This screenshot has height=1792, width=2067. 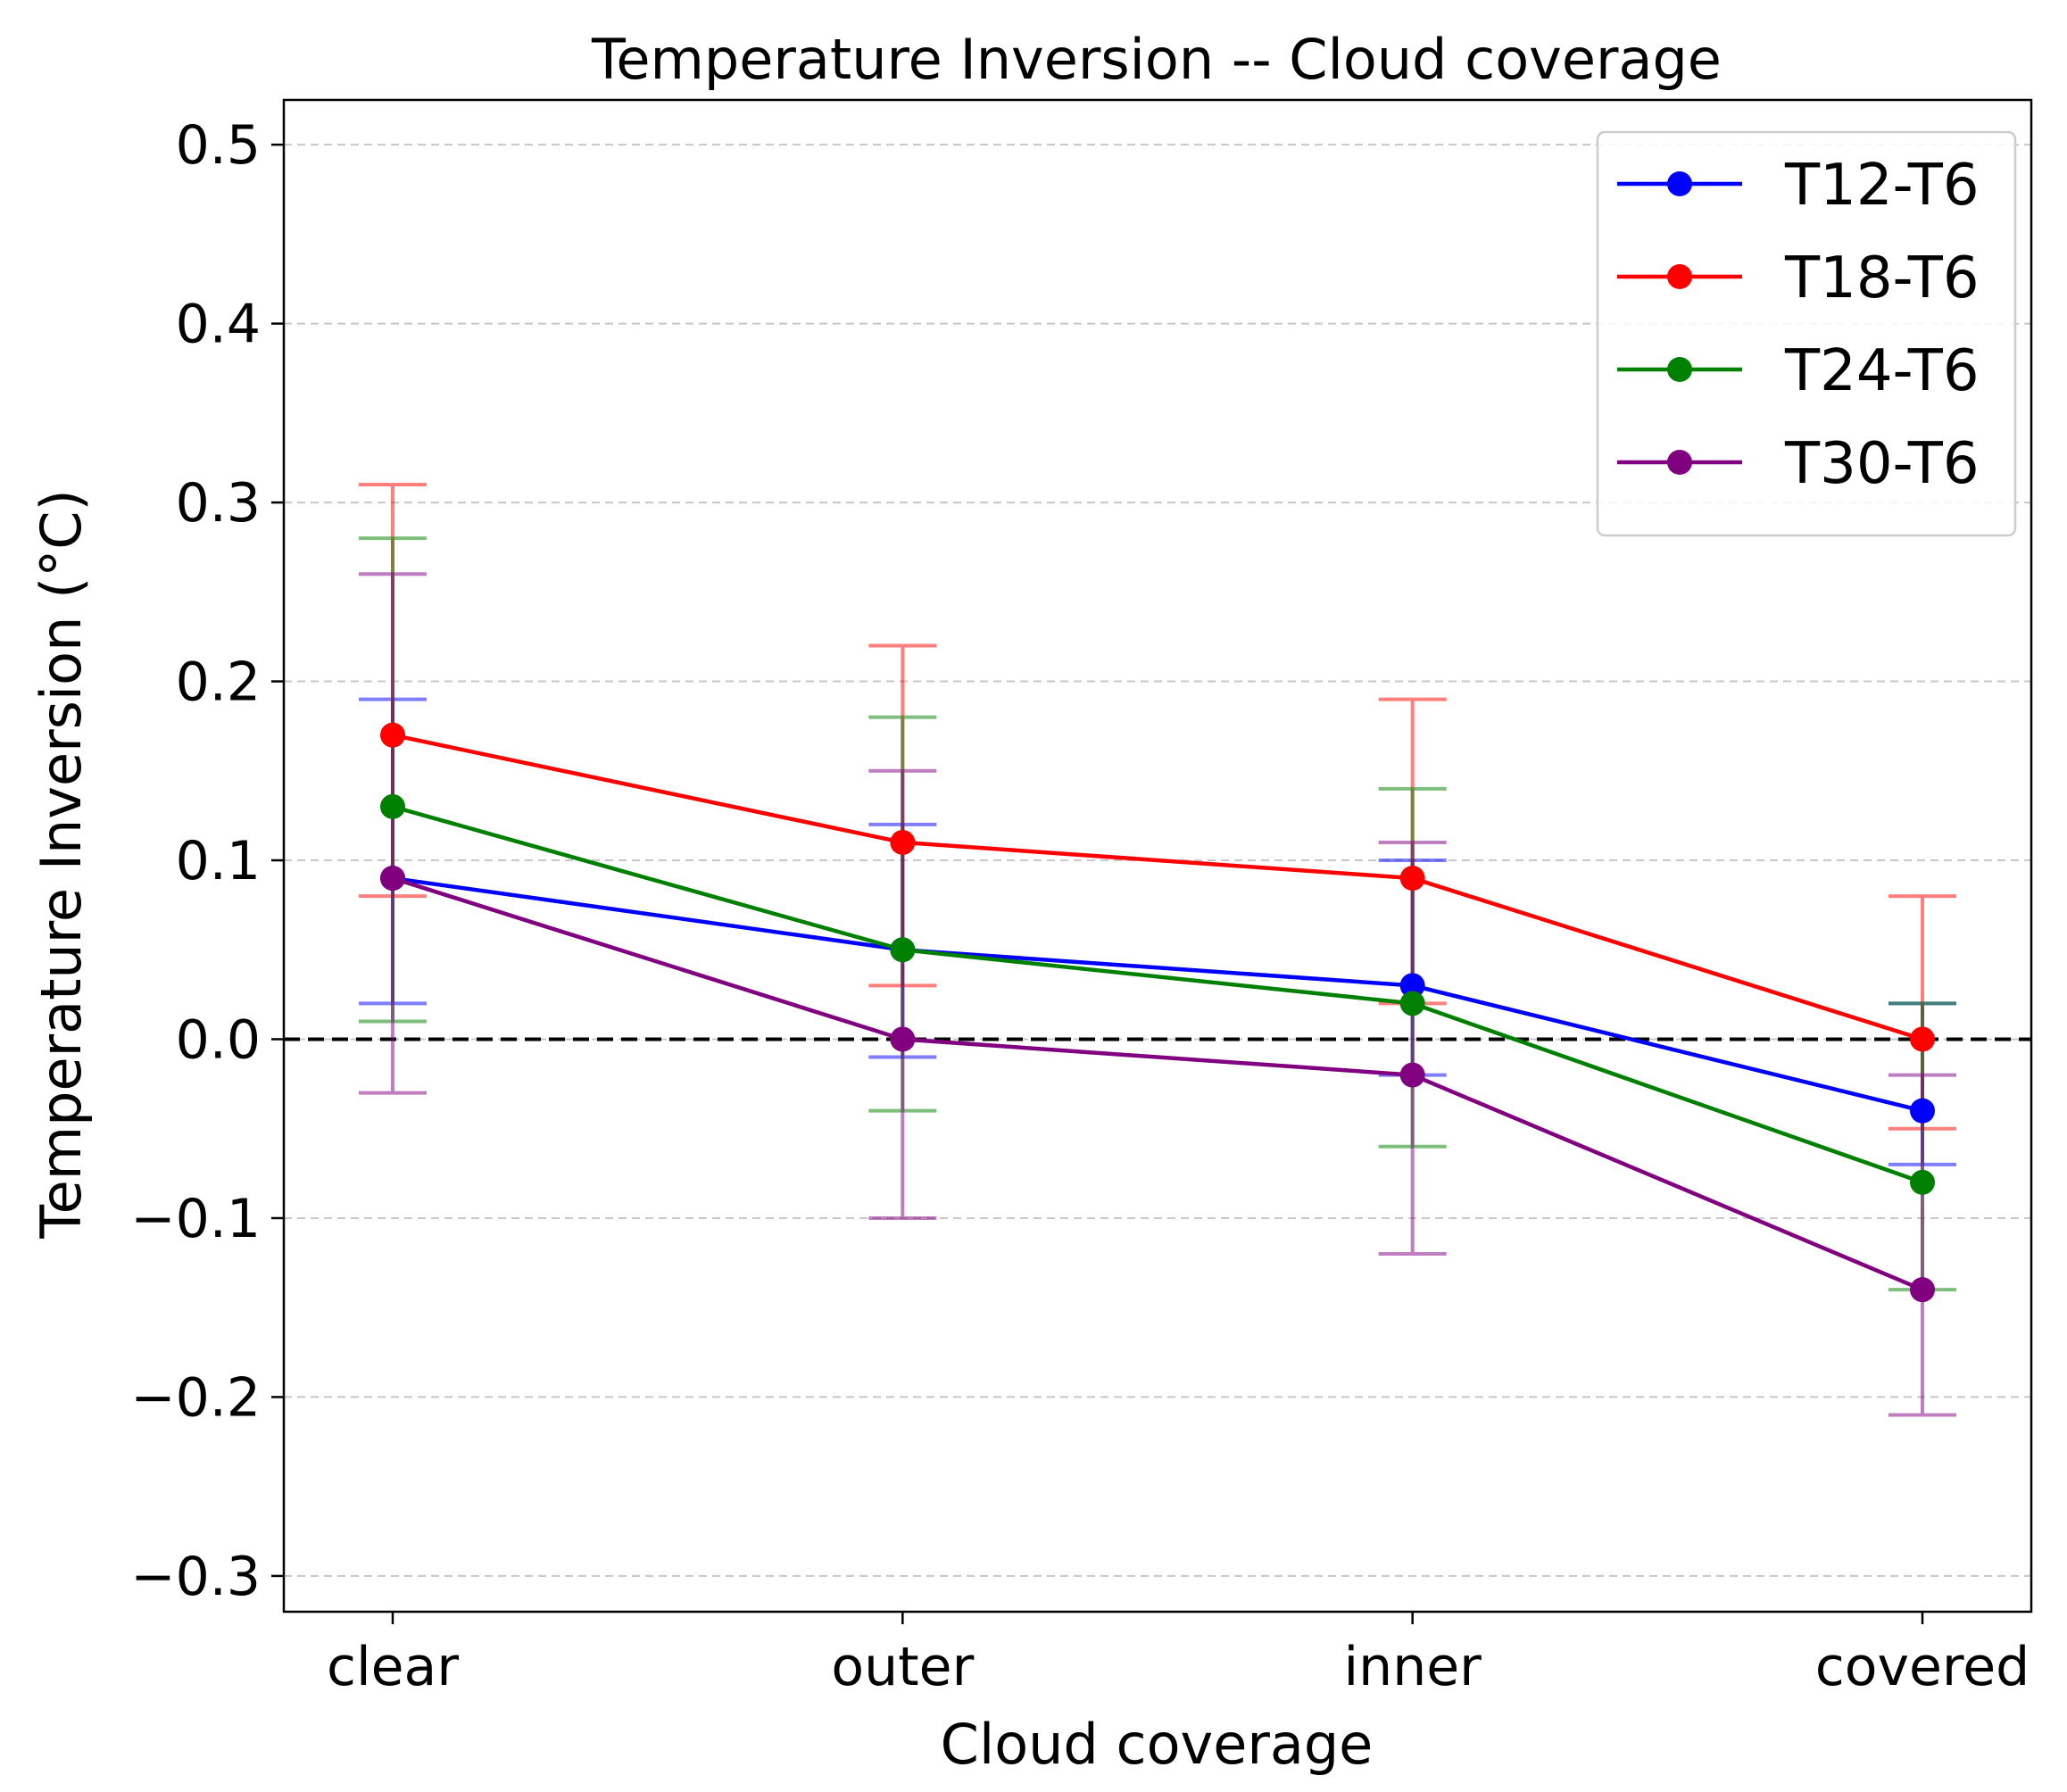 I want to click on data-point-T24-T6-outer, so click(x=903, y=950).